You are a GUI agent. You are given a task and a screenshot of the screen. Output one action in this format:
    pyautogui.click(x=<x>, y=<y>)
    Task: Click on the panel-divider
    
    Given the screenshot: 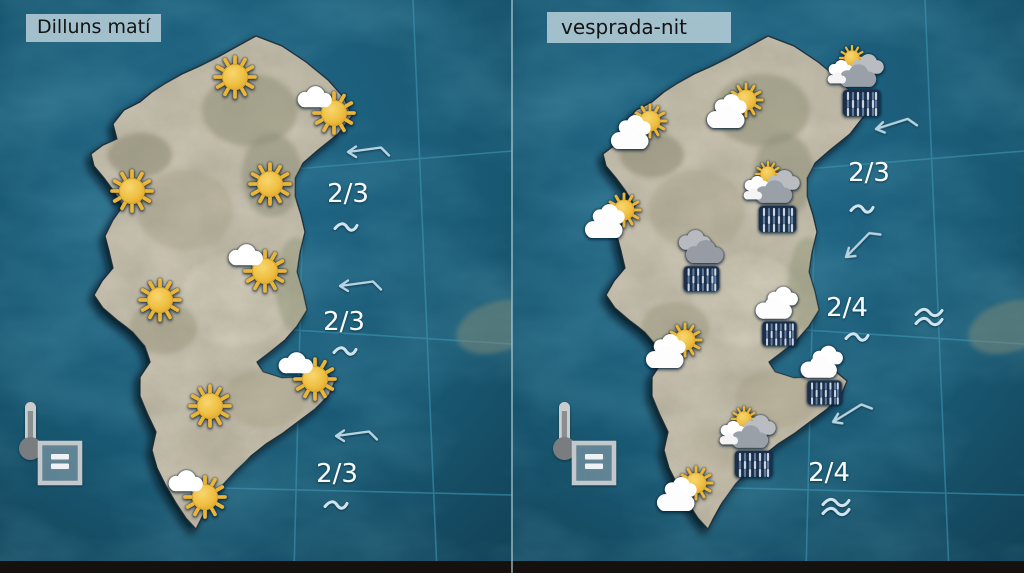 What is the action you would take?
    pyautogui.click(x=512, y=286)
    